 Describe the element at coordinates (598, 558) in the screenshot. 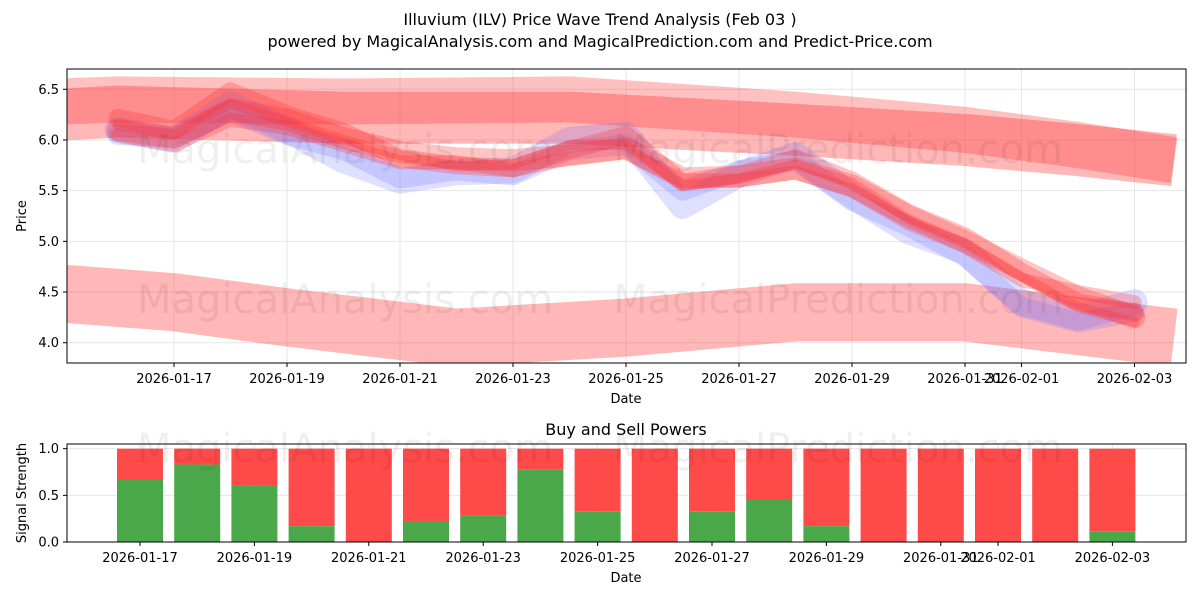

I see `signal-x-tick-label: 2026-01-25` at that location.